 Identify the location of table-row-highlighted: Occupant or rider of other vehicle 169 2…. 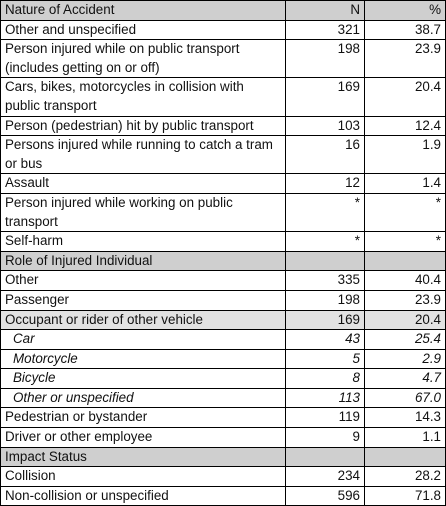
(223, 320).